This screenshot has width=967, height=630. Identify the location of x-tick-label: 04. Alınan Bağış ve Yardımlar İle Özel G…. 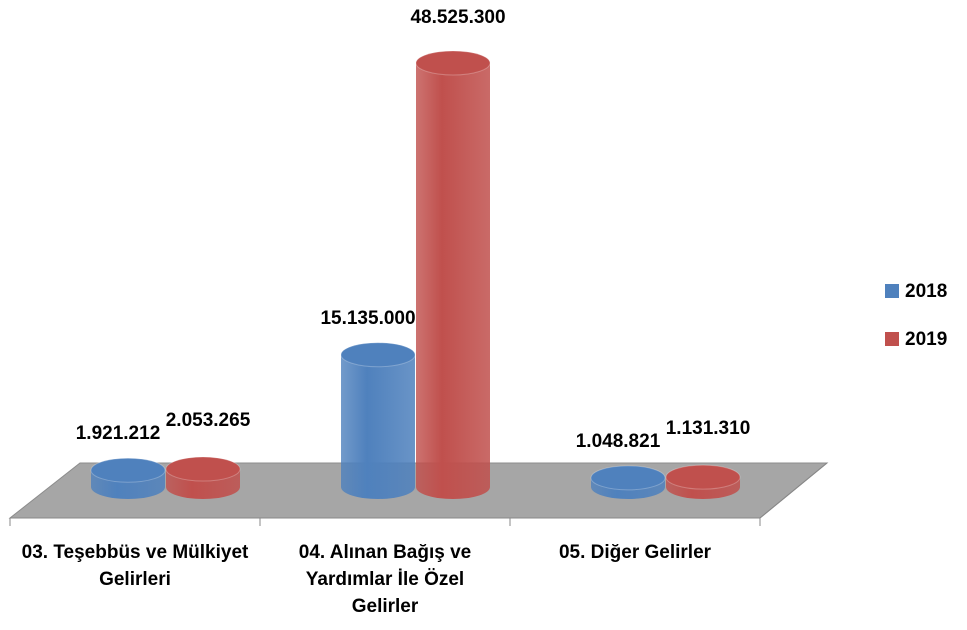
(385, 579).